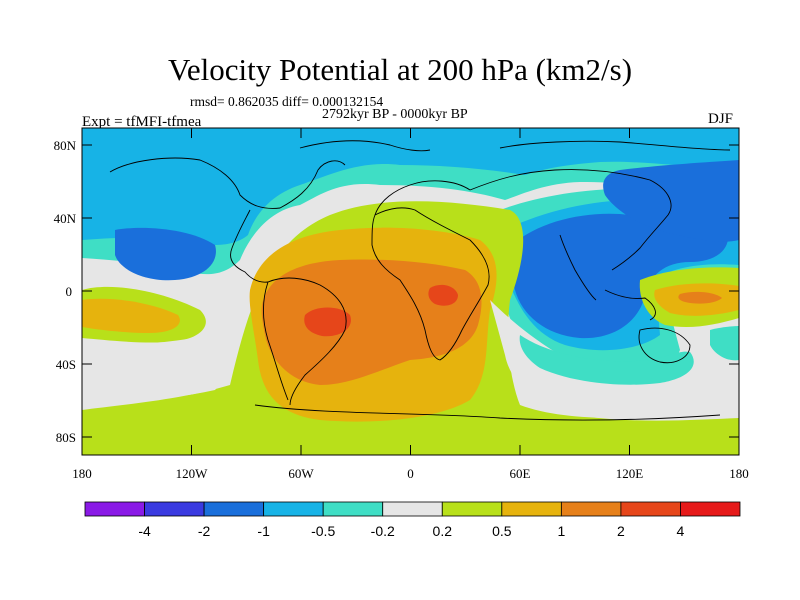  What do you see at coordinates (131, 315) in the screenshot?
I see `field-pos-mid-cpac` at bounding box center [131, 315].